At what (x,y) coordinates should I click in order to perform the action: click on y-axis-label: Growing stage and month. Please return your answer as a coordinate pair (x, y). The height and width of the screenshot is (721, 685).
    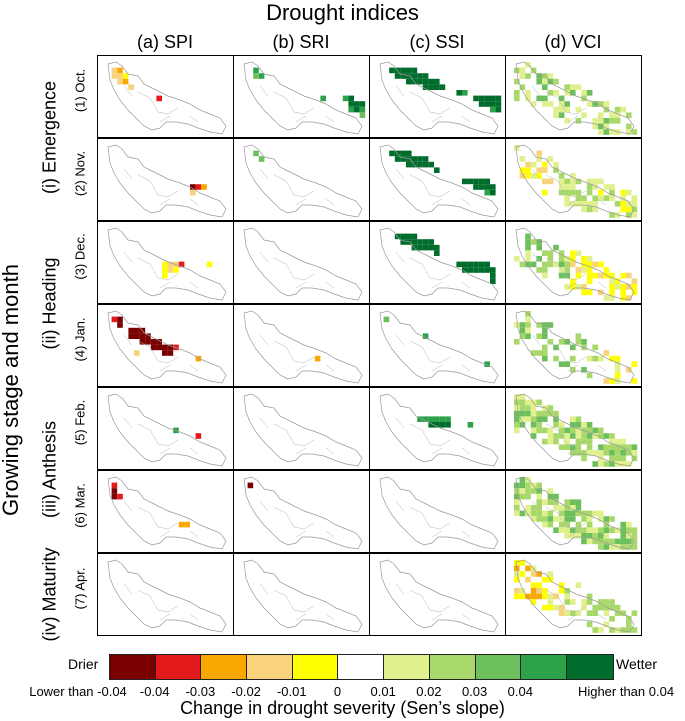
    Looking at the image, I should click on (11, 390).